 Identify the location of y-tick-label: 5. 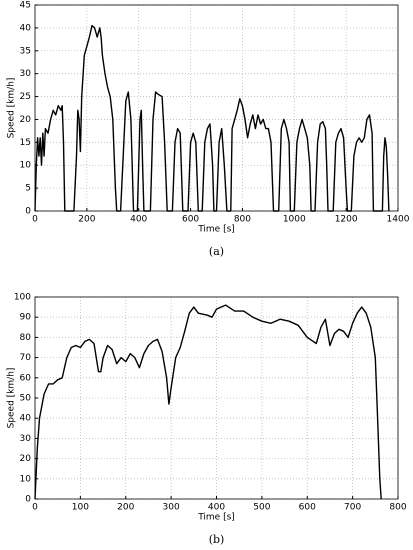
(28, 189).